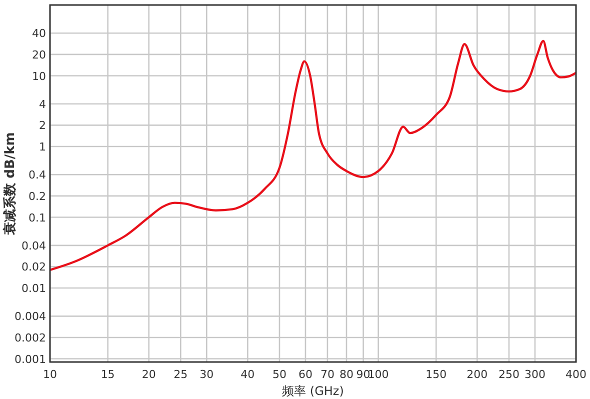 The height and width of the screenshot is (399, 590). Describe the element at coordinates (34, 289) in the screenshot. I see `y-tick-label: 0.01` at that location.